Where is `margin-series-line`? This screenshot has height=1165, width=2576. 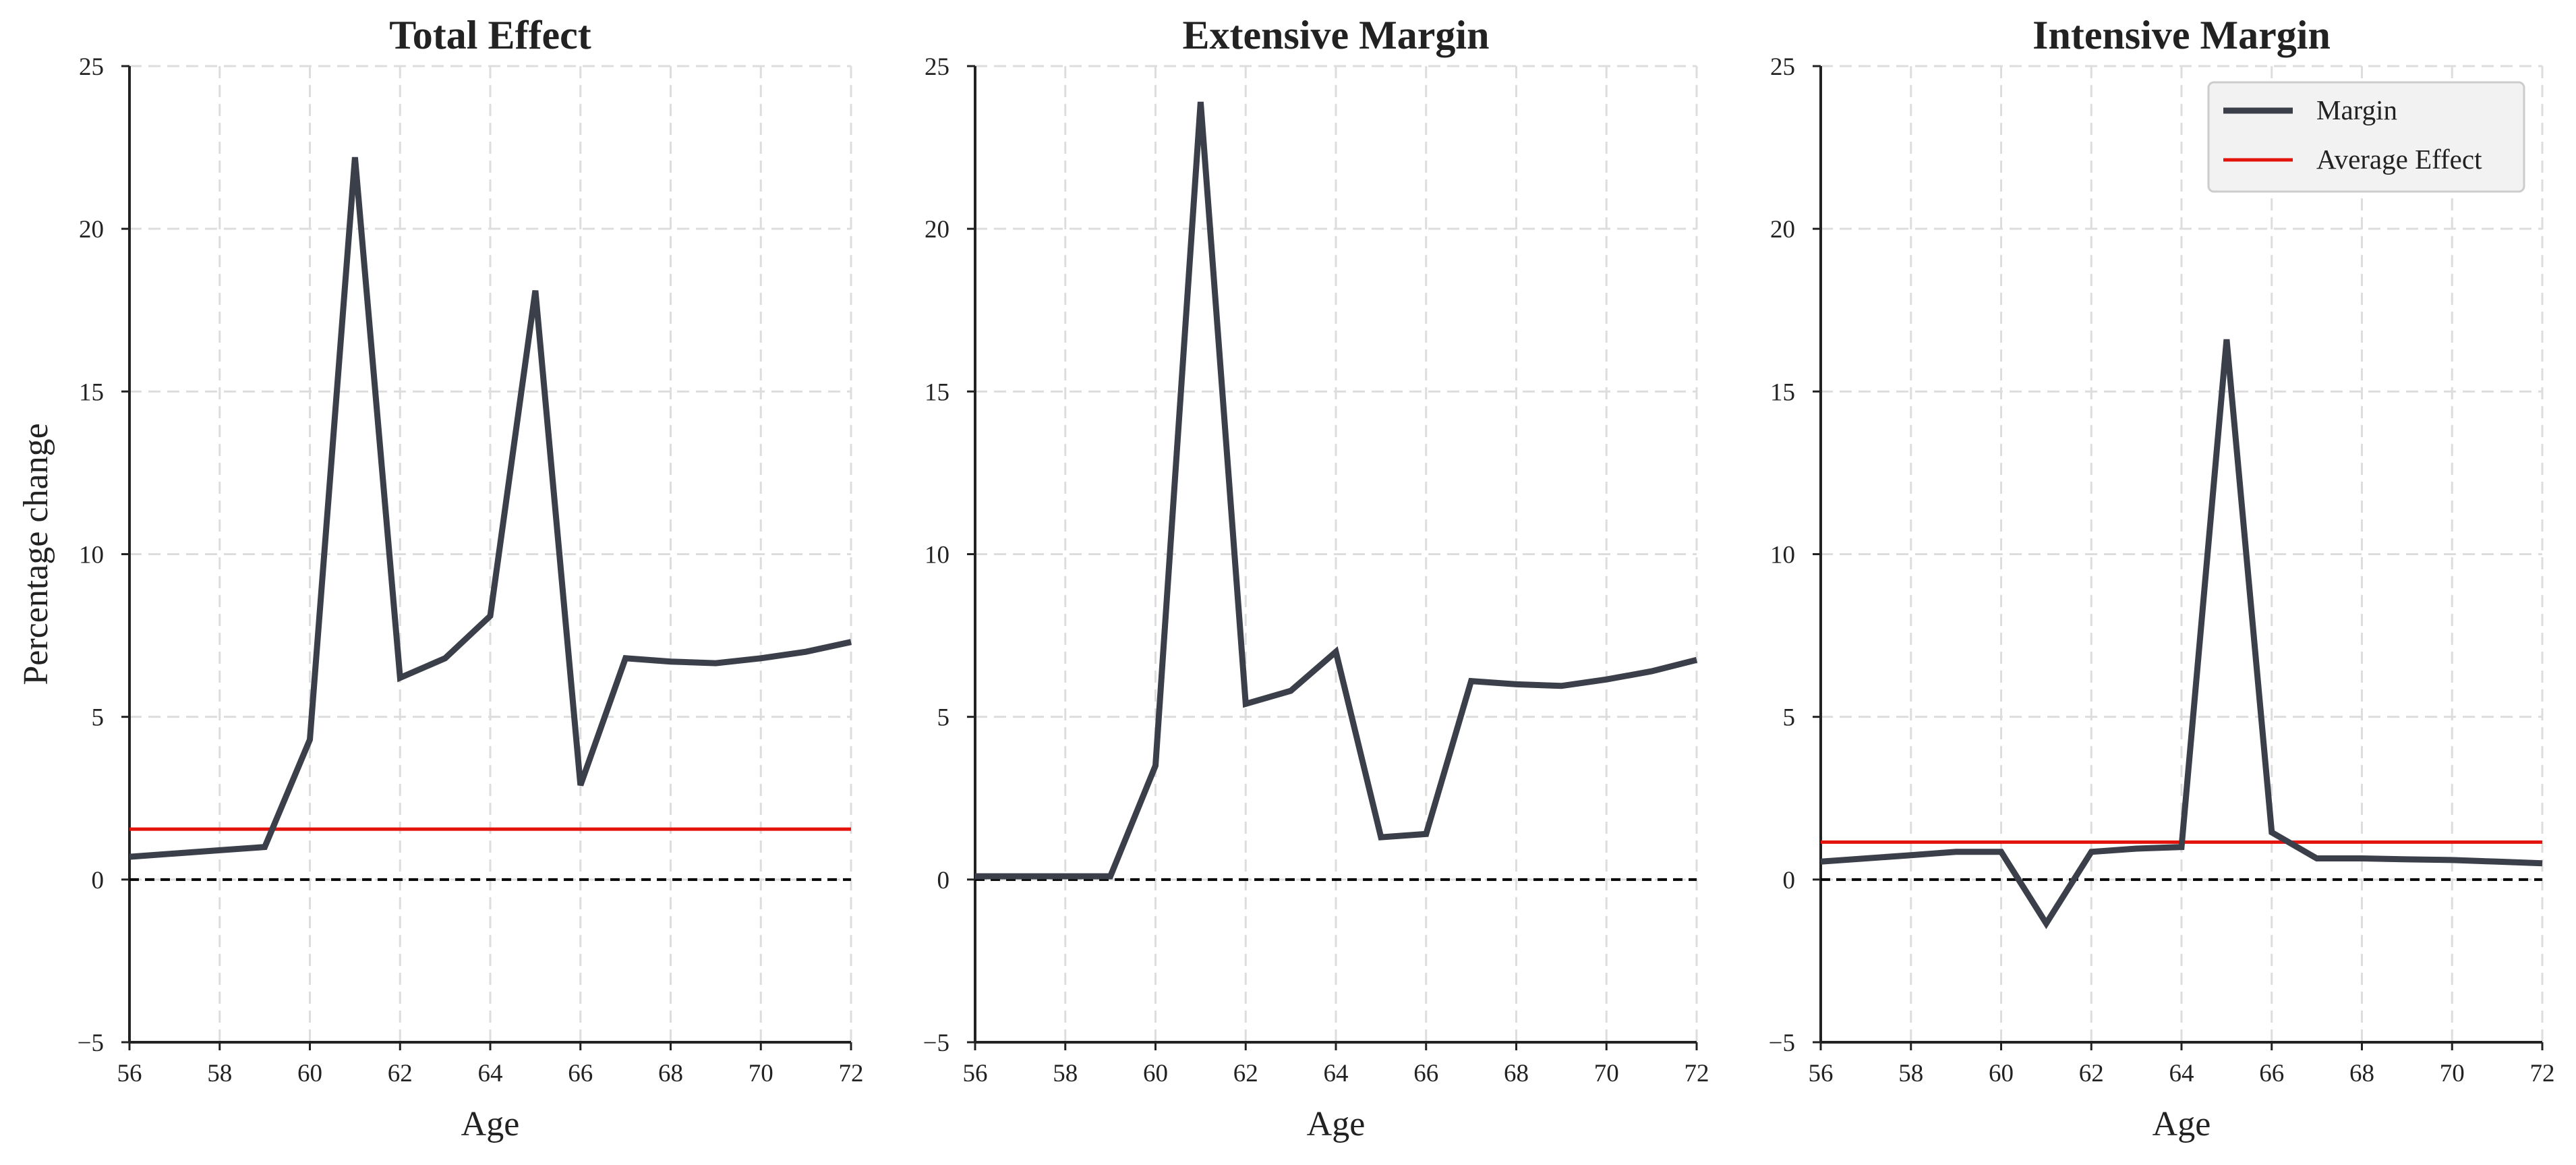 margin-series-line is located at coordinates (2181, 634).